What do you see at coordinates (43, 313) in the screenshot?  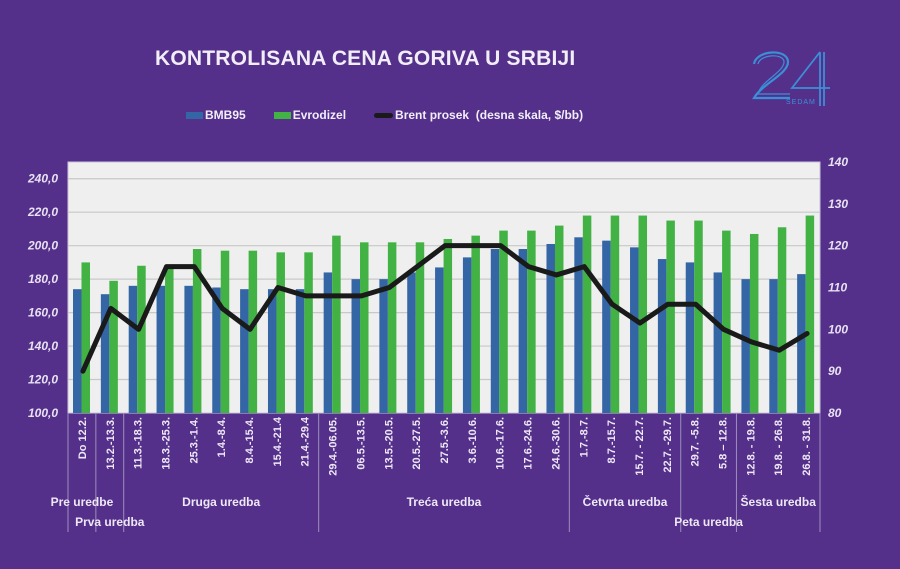 I see `y-left-tick-label: 160,0` at bounding box center [43, 313].